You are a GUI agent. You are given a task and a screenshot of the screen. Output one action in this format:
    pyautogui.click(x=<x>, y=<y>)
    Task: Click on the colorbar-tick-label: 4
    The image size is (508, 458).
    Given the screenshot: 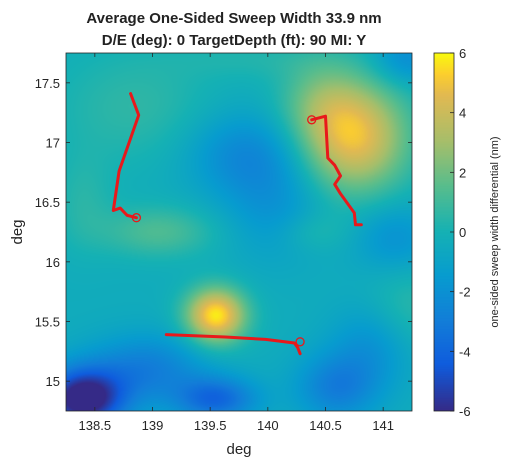 What is the action you would take?
    pyautogui.click(x=462, y=113)
    